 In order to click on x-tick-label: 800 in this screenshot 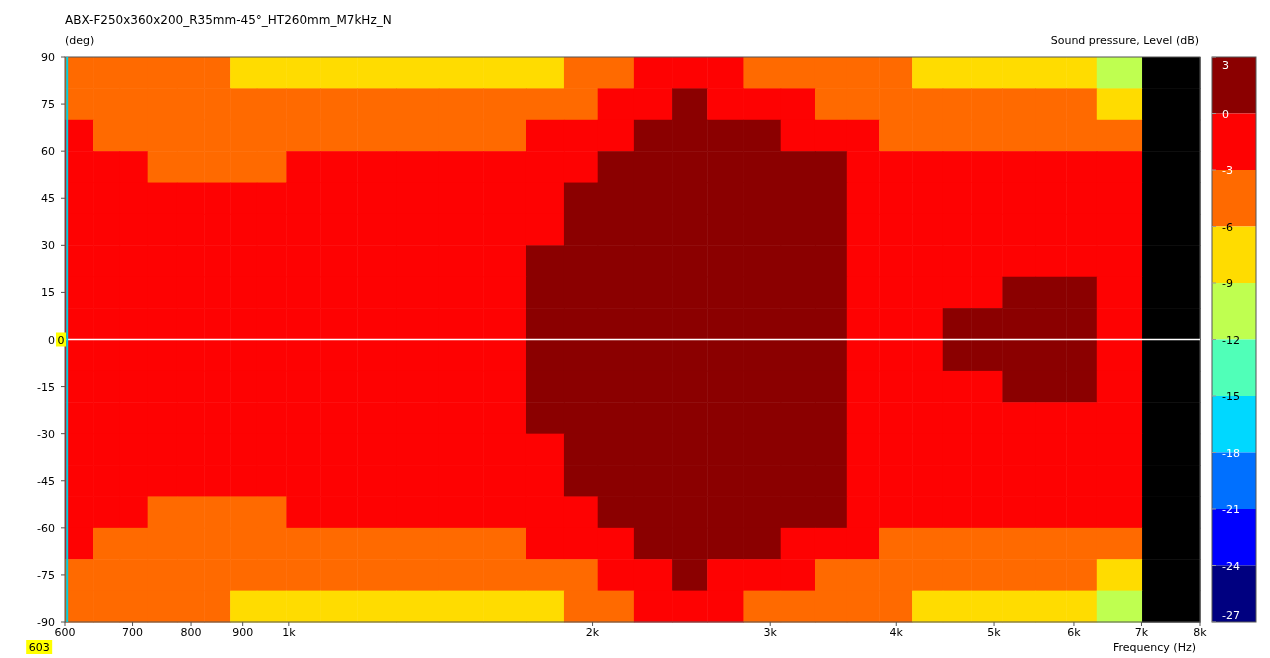, I will do `click(191, 632)`.